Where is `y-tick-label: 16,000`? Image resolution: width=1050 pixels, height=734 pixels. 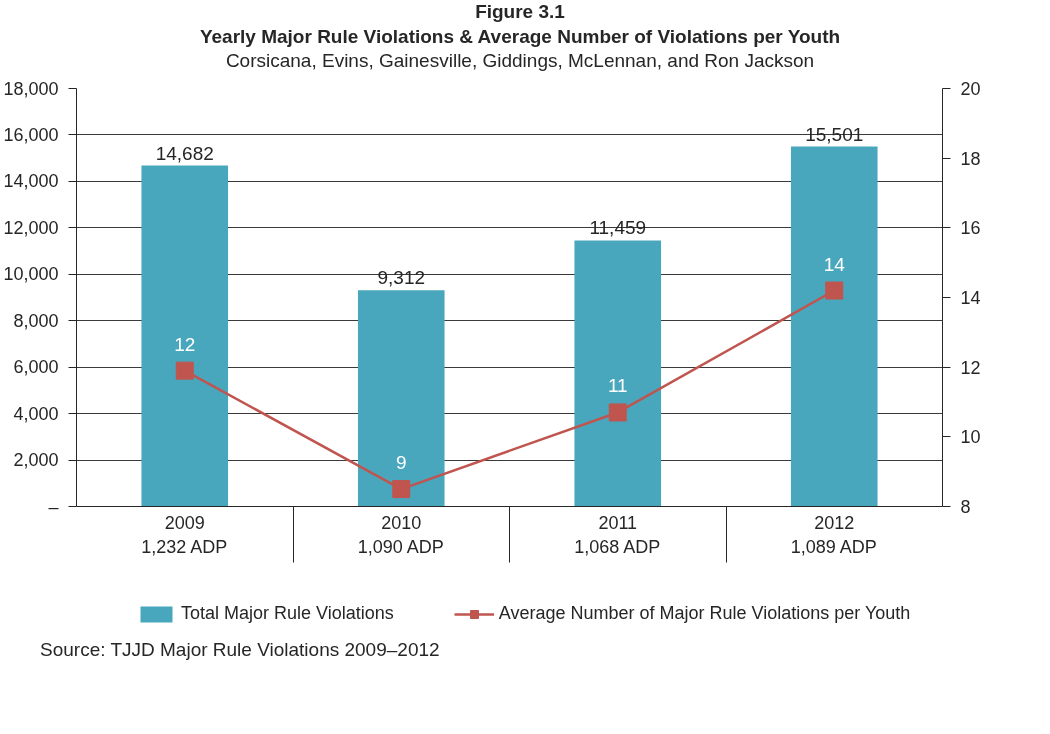 y-tick-label: 16,000 is located at coordinates (31, 135).